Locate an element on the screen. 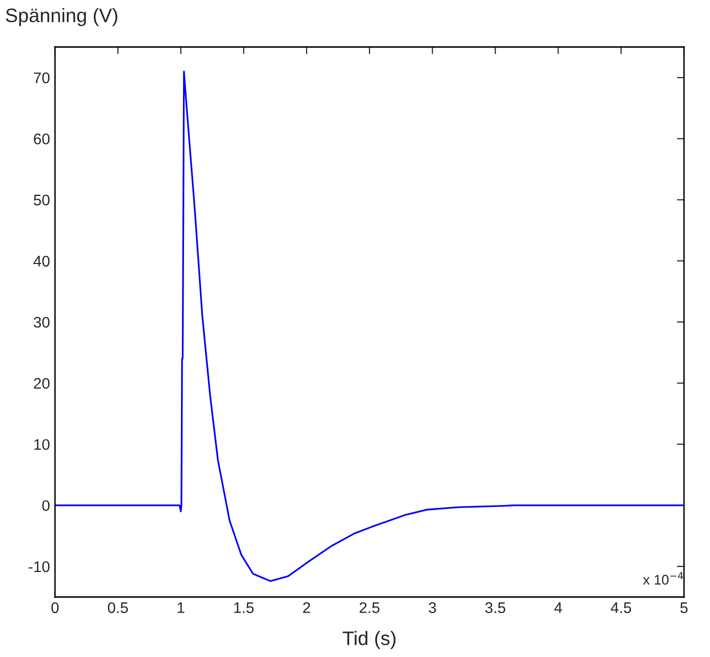 This screenshot has height=657, width=710. x-tick-label: 4.5 is located at coordinates (621, 608).